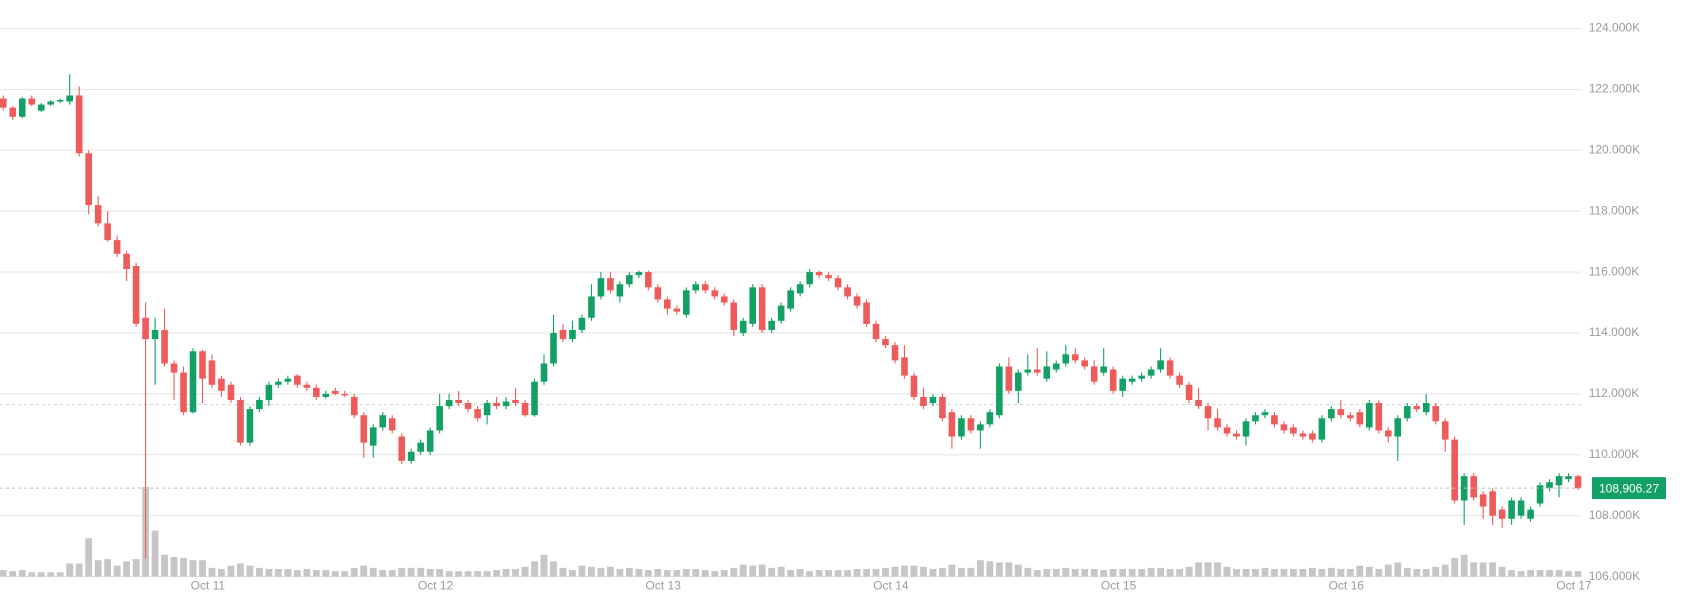 This screenshot has width=1685, height=601. I want to click on y-tick-label: 110.000K, so click(1614, 454).